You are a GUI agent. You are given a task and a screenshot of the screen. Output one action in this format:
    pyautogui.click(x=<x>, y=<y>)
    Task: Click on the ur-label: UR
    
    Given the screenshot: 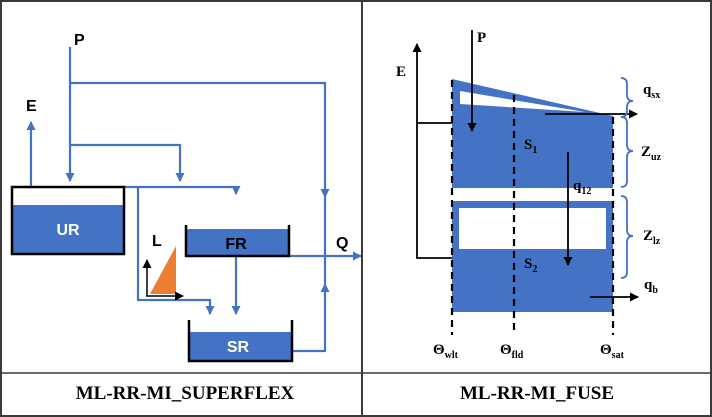 What is the action you would take?
    pyautogui.click(x=68, y=230)
    